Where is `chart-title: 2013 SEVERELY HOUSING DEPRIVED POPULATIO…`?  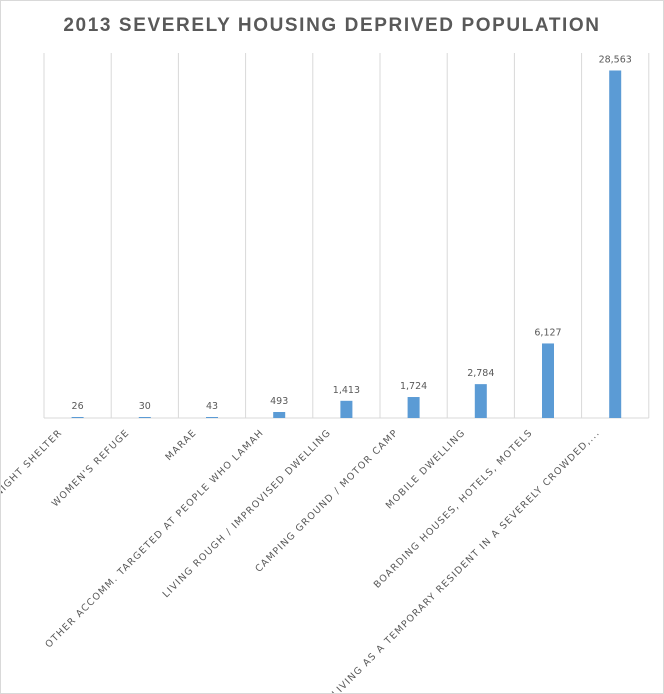 chart-title: 2013 SEVERELY HOUSING DEPRIVED POPULATIO… is located at coordinates (331, 25).